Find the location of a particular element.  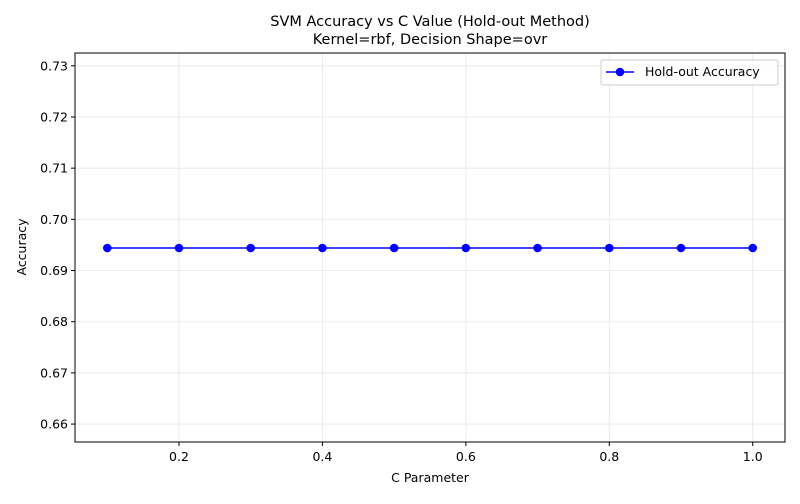

y-tick-label: 0.69 is located at coordinates (54, 270).